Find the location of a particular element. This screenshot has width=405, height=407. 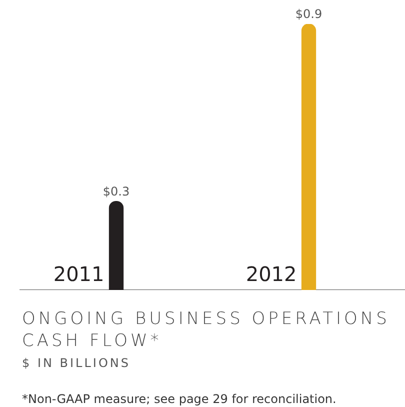

x-tick-label: 2011 is located at coordinates (78, 274).